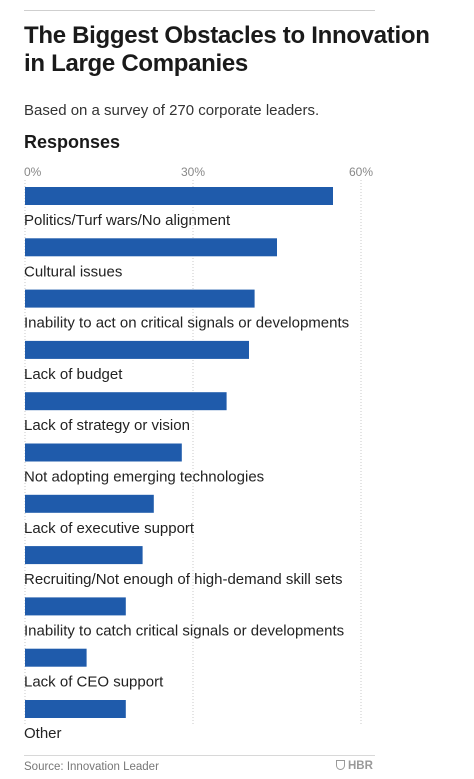  Describe the element at coordinates (360, 766) in the screenshot. I see `hbr-logo-text: HBR` at that location.